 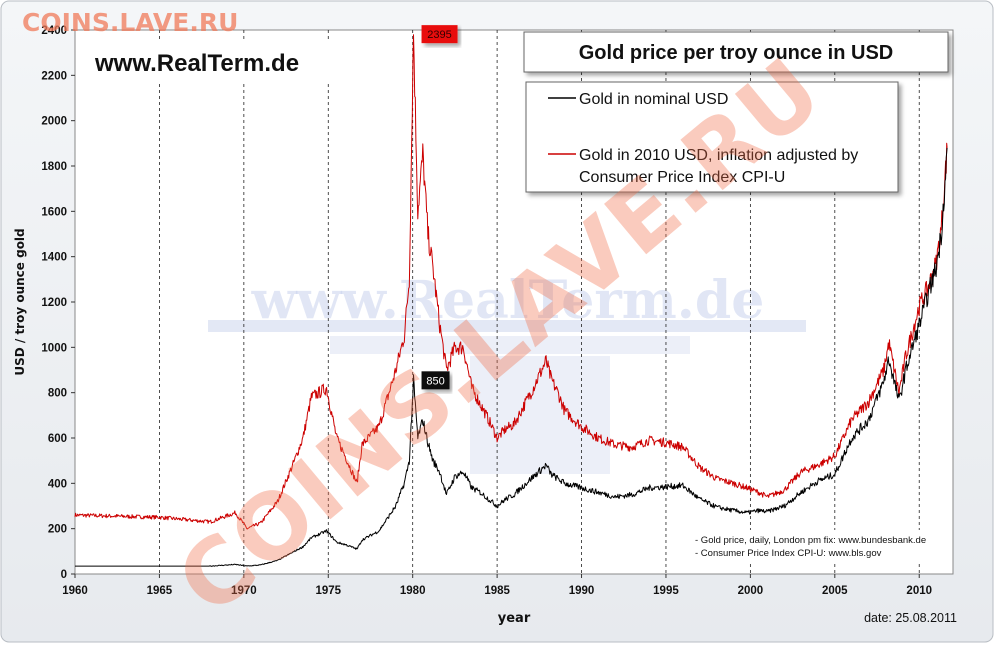 I want to click on y-tick-label-1600: 1600, so click(x=54, y=212).